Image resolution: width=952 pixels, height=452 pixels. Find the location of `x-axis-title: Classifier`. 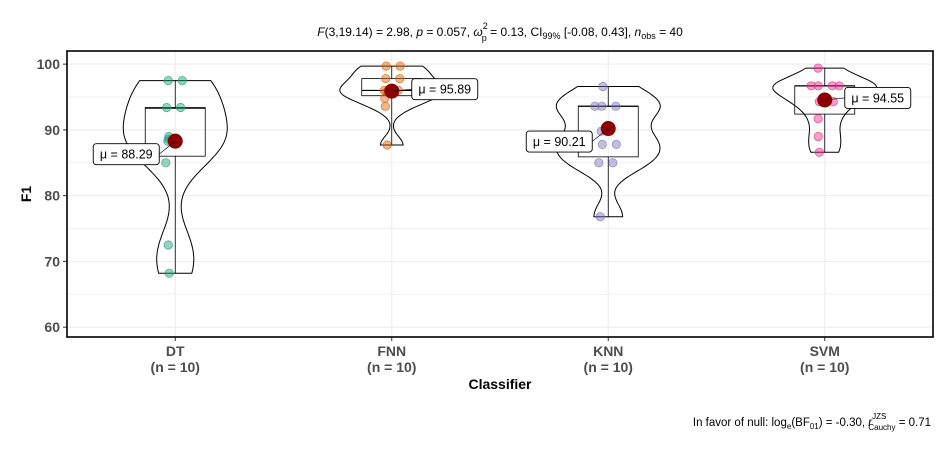

x-axis-title: Classifier is located at coordinates (500, 384).